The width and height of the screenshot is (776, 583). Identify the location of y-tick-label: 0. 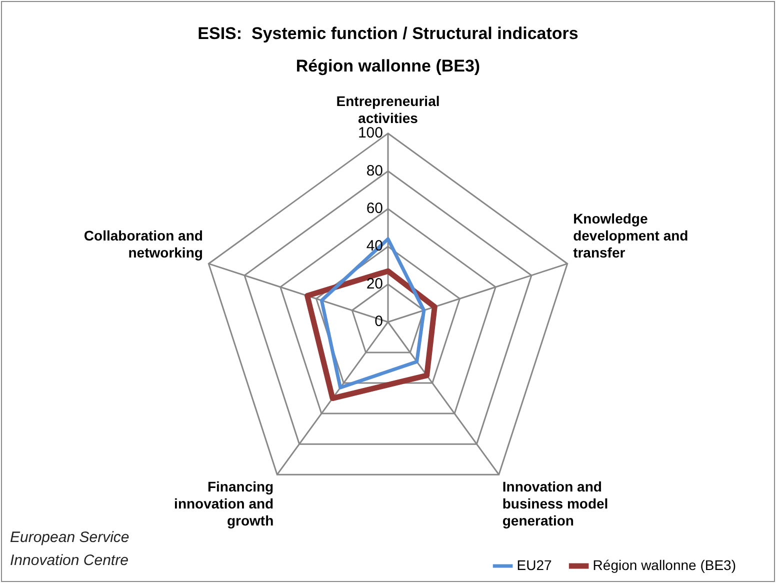
(378, 321).